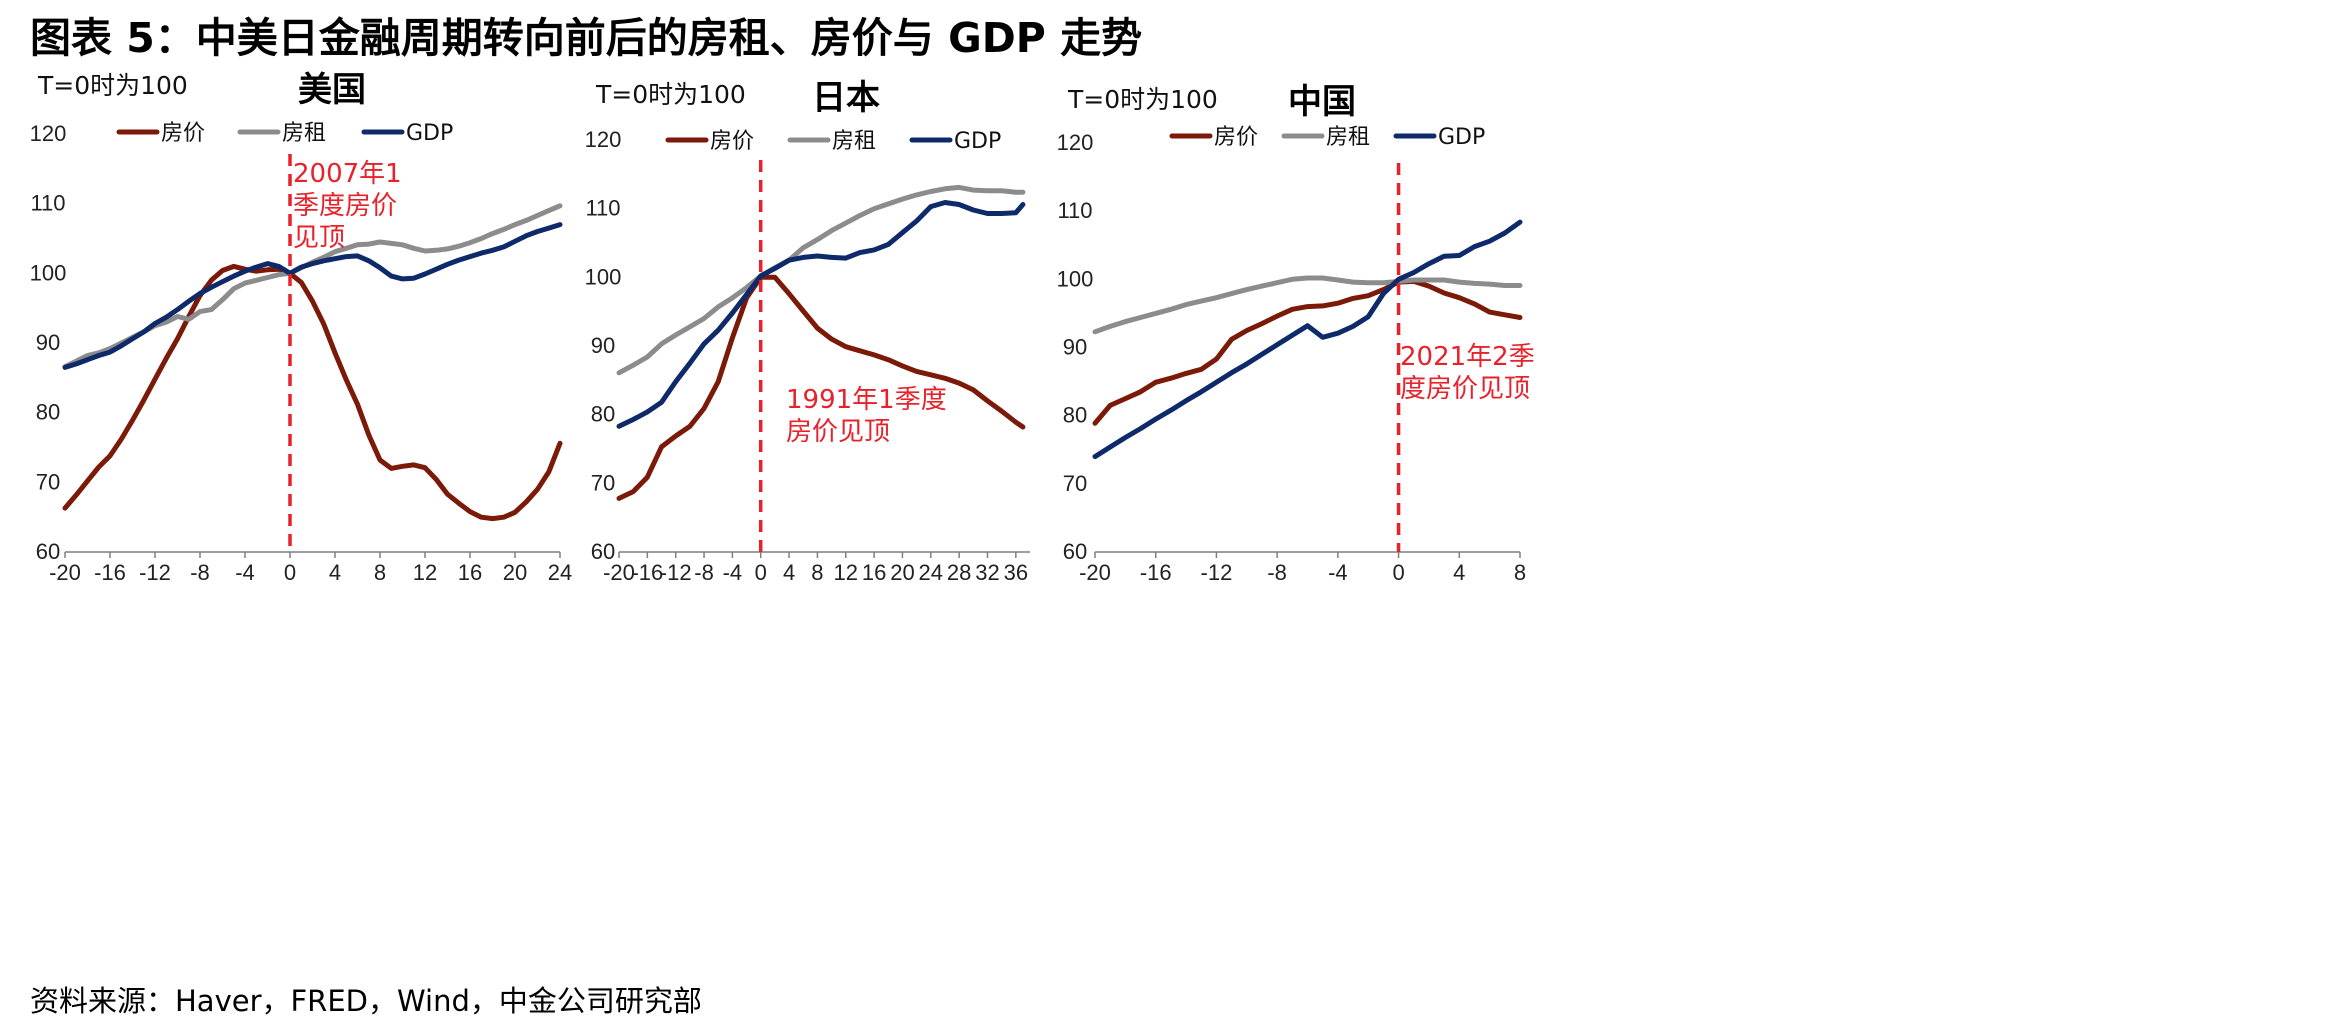  Describe the element at coordinates (1467, 357) in the screenshot. I see `peak-annotation: 2021年2季` at that location.